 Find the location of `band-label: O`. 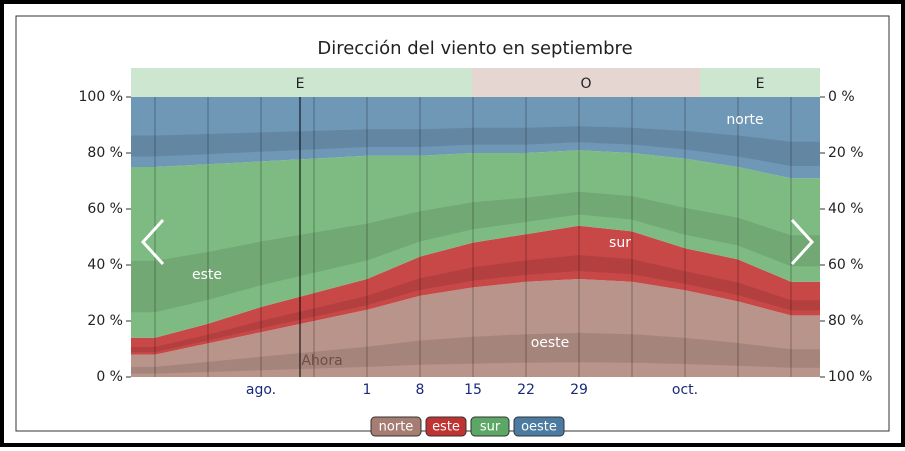

band-label: O is located at coordinates (585, 84).